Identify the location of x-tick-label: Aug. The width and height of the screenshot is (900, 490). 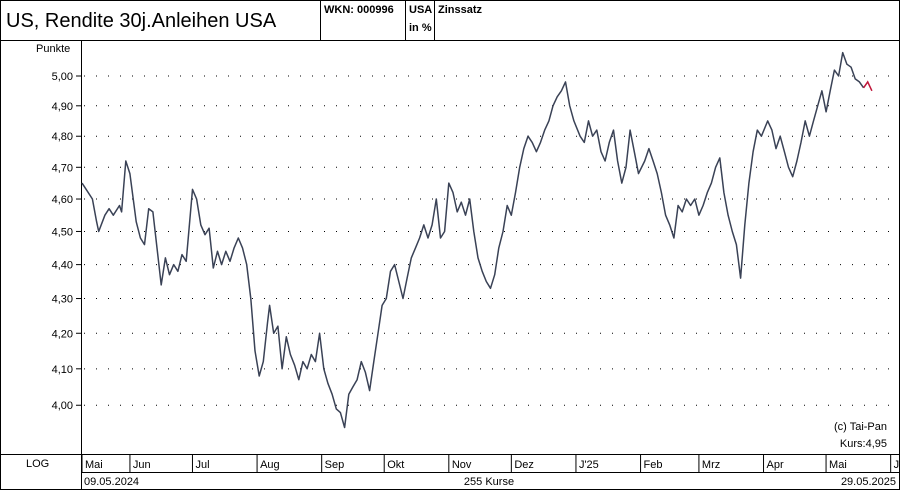
(270, 465).